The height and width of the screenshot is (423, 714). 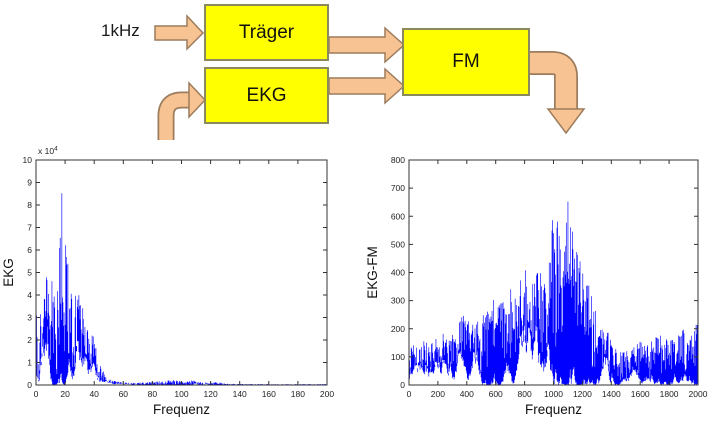 I want to click on block-fm-label: FM, so click(x=466, y=61).